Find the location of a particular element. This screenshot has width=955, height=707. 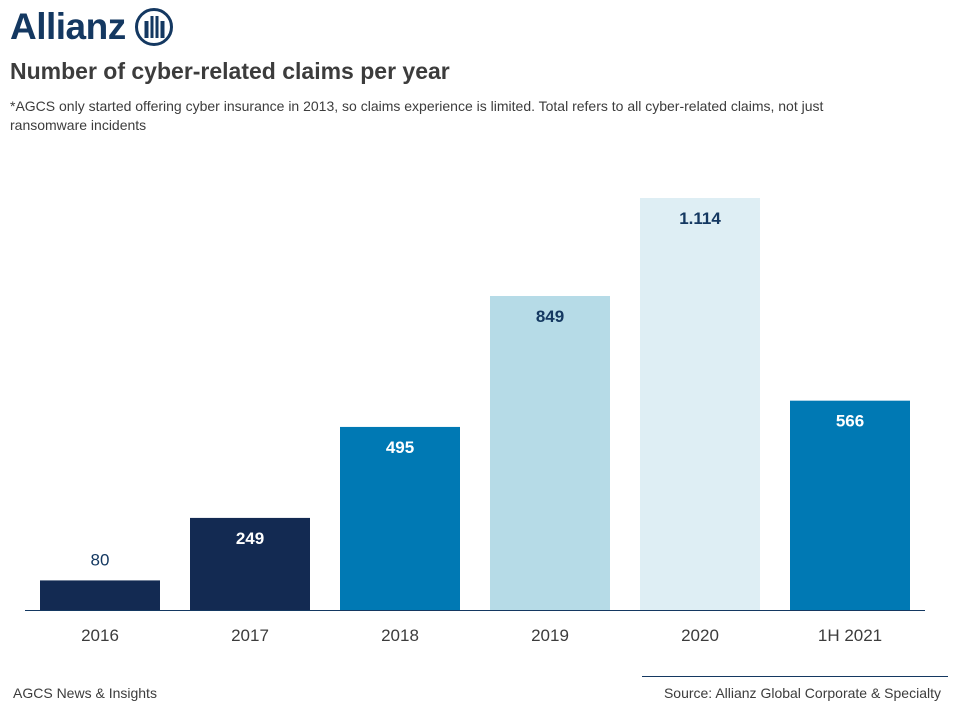

data-label-1: 249 is located at coordinates (250, 538).